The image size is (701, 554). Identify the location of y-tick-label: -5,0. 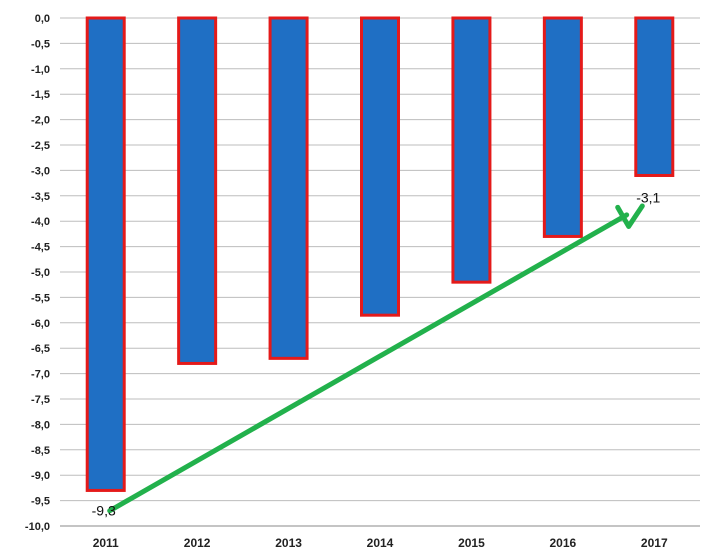
(40, 273).